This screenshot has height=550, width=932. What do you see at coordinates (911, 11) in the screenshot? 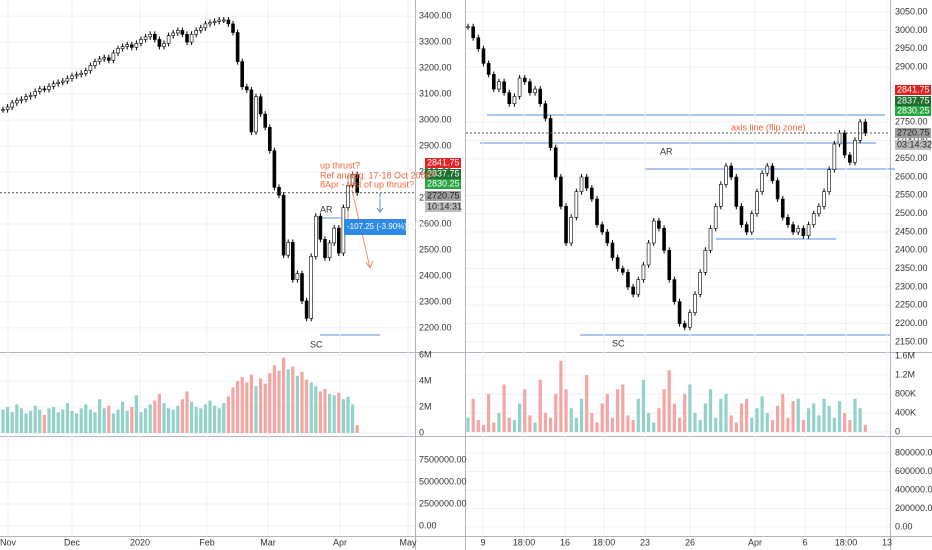
I see `y-tick-label: 3050.00` at bounding box center [911, 11].